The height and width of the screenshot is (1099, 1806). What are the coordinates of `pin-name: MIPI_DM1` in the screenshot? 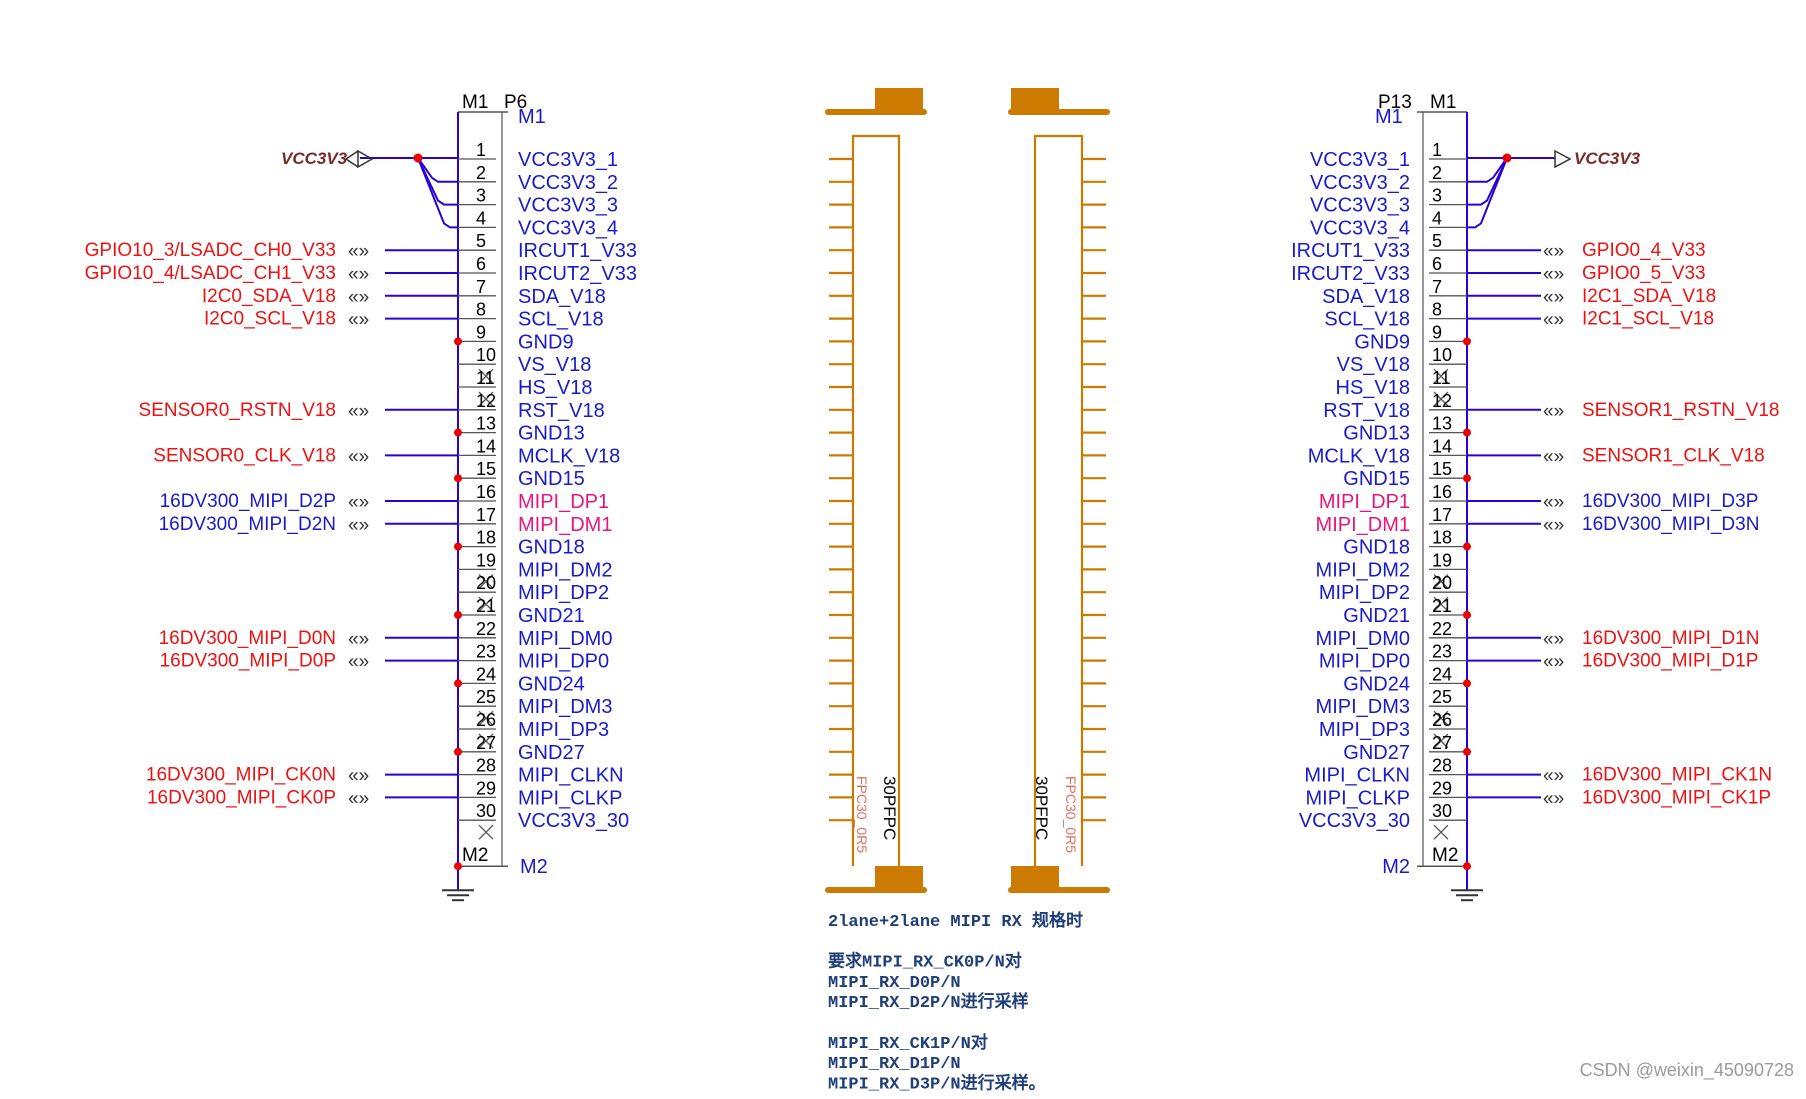 It's located at (1363, 525).